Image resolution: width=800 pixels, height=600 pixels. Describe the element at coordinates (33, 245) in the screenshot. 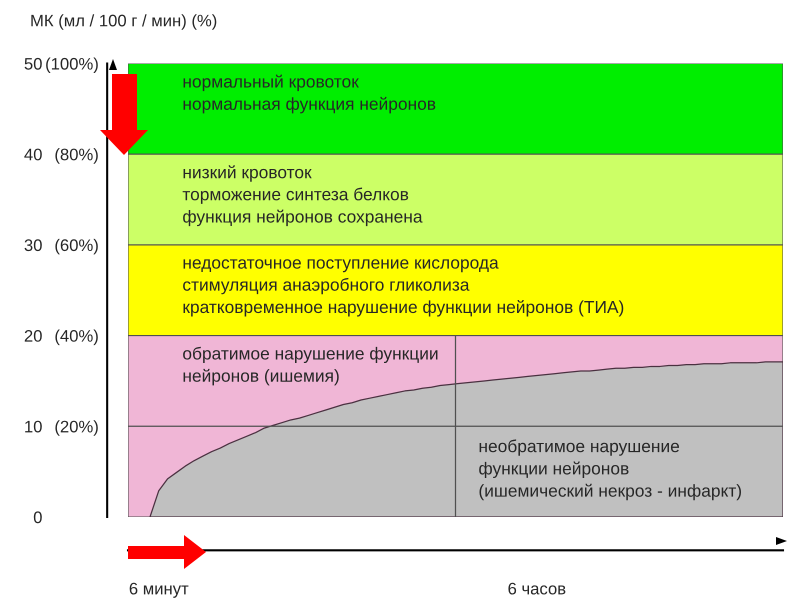

I see `y-tick-label: 30` at that location.